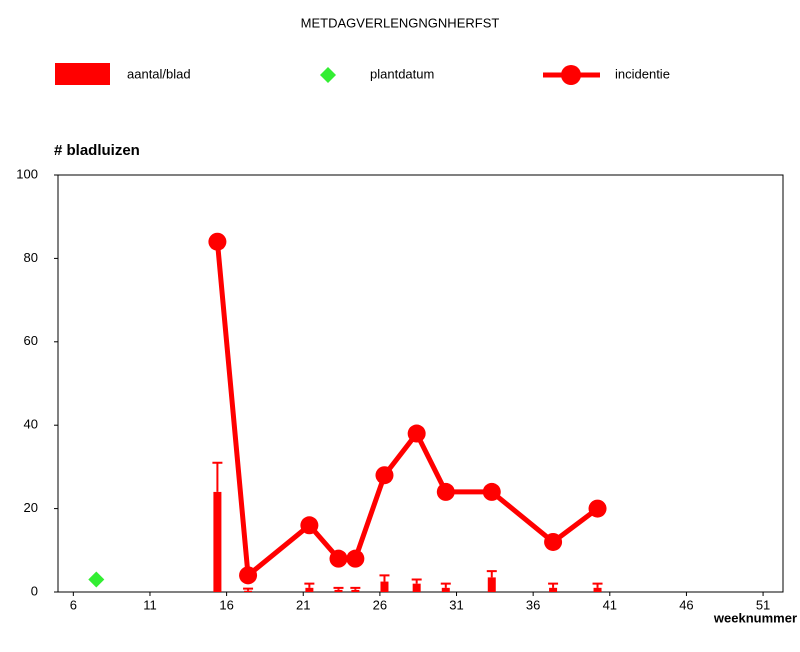 Image resolution: width=800 pixels, height=652 pixels. What do you see at coordinates (533, 604) in the screenshot?
I see `x-tick-label: 36` at bounding box center [533, 604].